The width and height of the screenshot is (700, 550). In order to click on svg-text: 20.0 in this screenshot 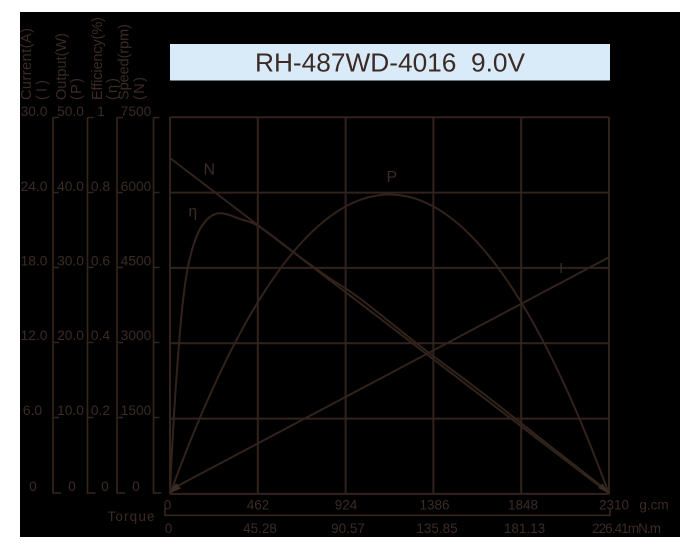, I will do `click(70, 335)`.